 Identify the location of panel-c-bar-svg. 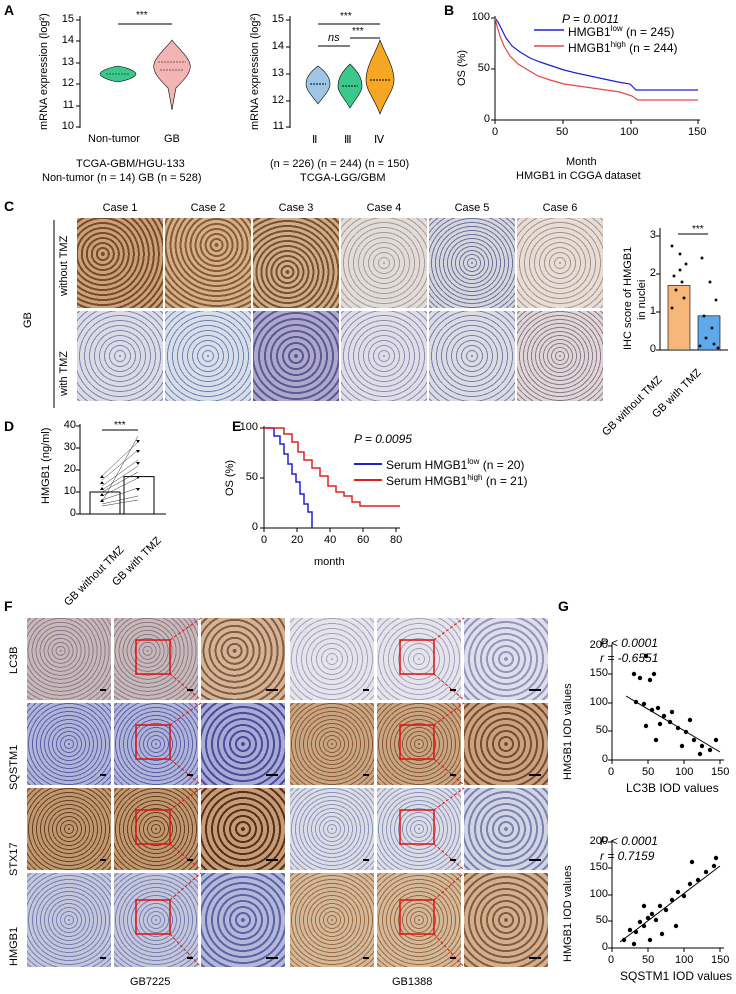
(692, 289).